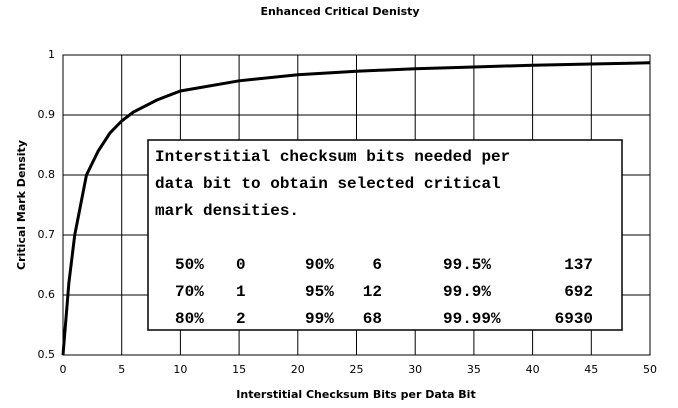  Describe the element at coordinates (578, 292) in the screenshot. I see `table-bits: 692` at that location.